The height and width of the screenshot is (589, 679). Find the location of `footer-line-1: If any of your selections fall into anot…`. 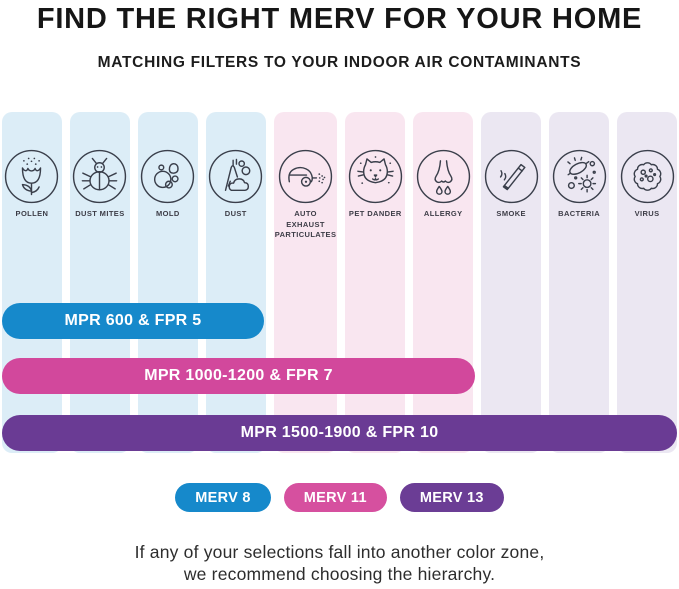

footer-line-1: If any of your selections fall into anot… is located at coordinates (339, 552).